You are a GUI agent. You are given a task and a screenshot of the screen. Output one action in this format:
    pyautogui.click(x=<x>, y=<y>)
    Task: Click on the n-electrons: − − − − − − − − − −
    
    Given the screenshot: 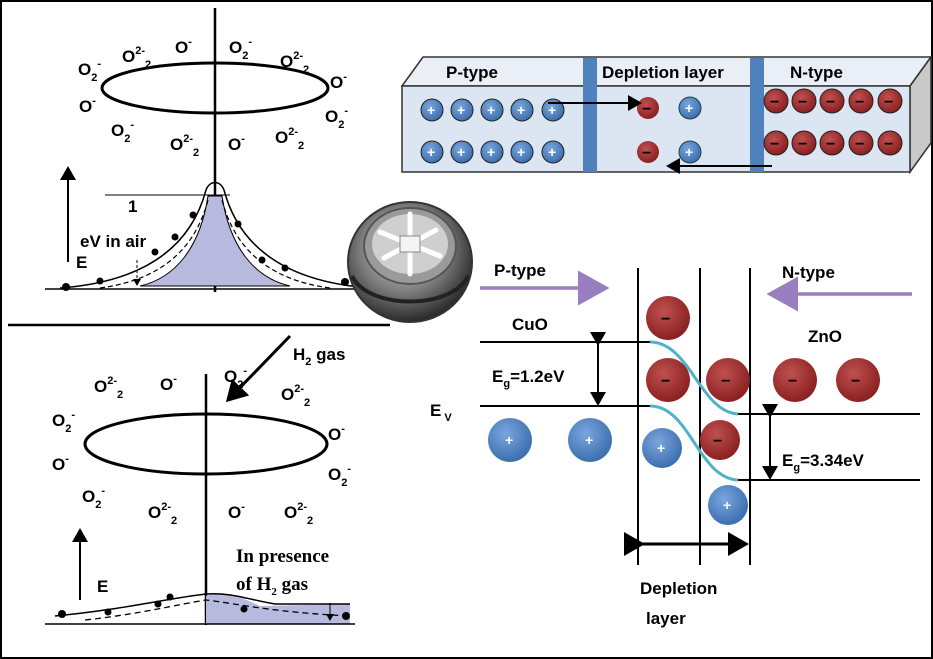 What is the action you would take?
    pyautogui.click(x=833, y=122)
    